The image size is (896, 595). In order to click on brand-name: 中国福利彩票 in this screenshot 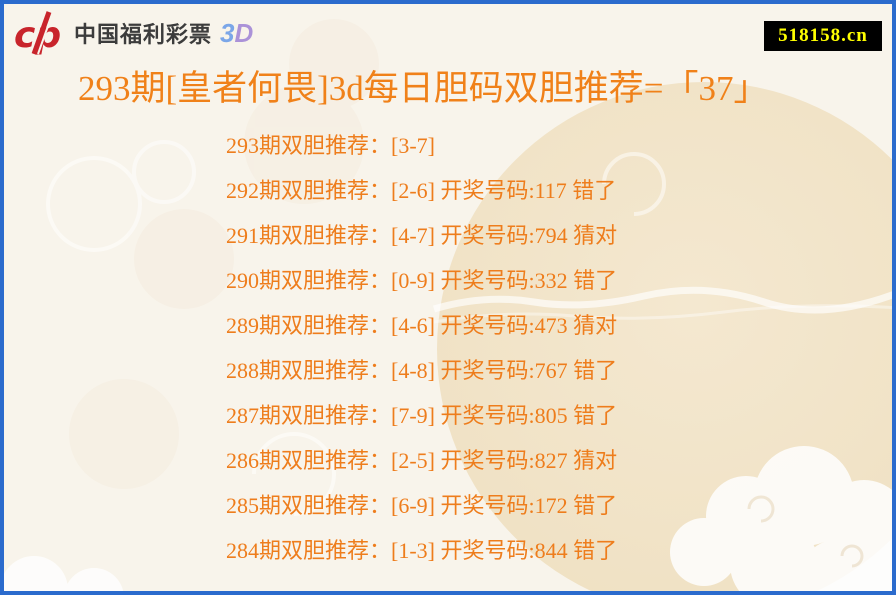, I will do `click(143, 34)`.